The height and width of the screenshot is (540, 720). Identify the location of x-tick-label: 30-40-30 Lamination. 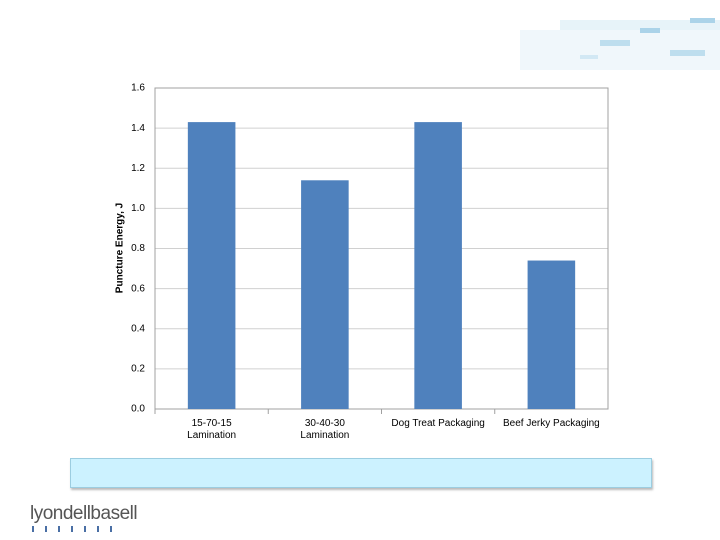
(325, 429).